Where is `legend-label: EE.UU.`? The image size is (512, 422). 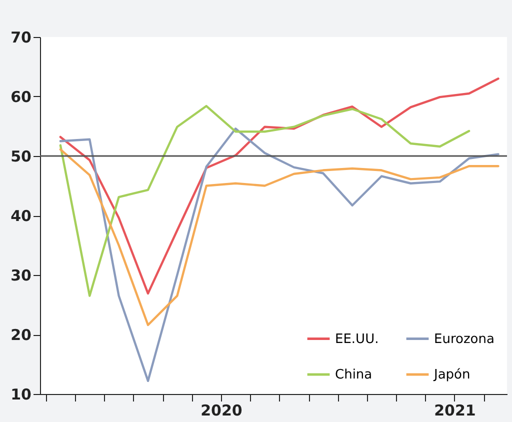 legend-label: EE.UU. is located at coordinates (357, 339).